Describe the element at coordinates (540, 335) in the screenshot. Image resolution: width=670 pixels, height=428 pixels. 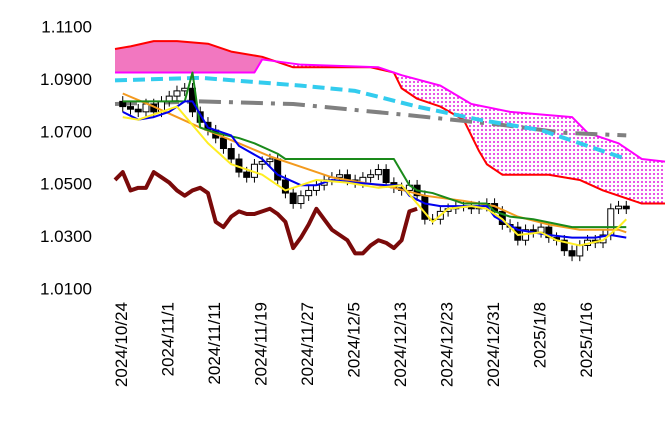
I see `x-tick-label: 2025/1/8` at that location.